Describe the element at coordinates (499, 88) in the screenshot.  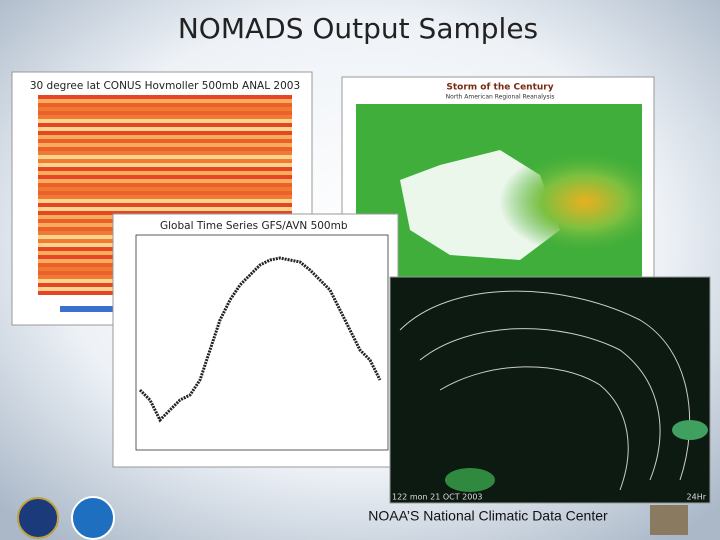
I see `image-title: Storm of the Century` at that location.